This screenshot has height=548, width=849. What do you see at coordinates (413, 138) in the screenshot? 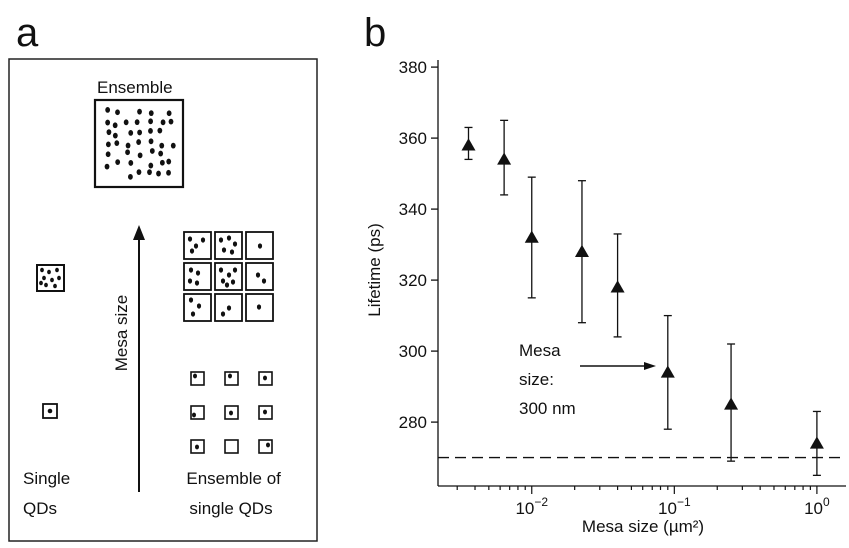
I see `y-tick-label: 360` at bounding box center [413, 138].